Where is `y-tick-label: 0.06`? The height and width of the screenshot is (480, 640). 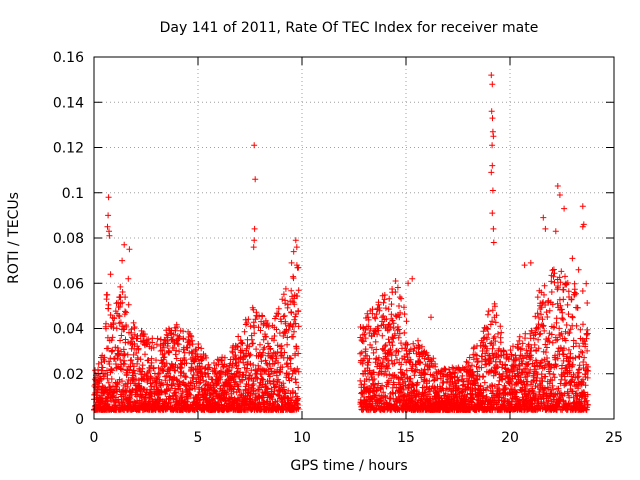
y-tick-label: 0.06 is located at coordinates (68, 284).